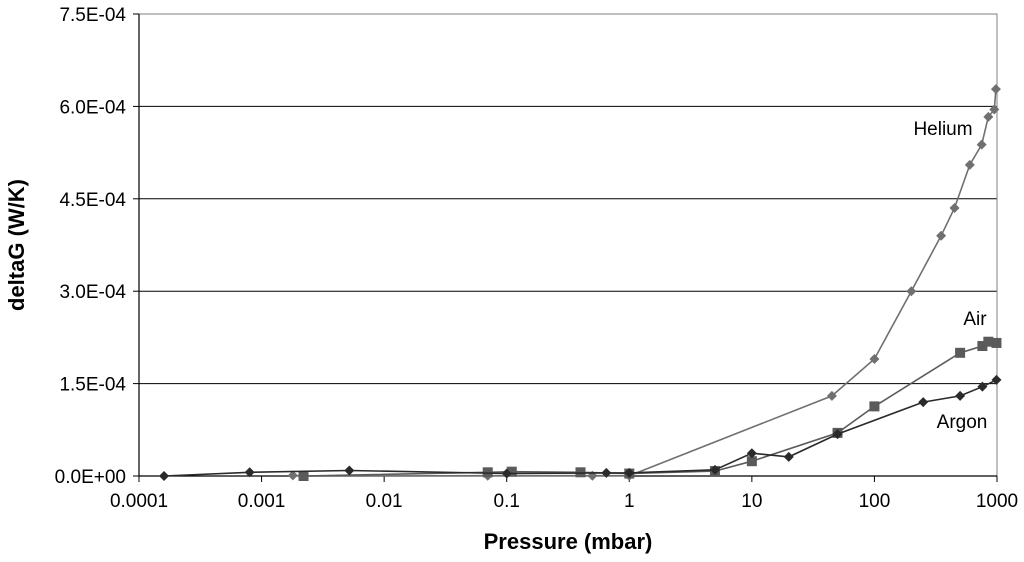  I want to click on x-tick-label: 1000, so click(997, 501).